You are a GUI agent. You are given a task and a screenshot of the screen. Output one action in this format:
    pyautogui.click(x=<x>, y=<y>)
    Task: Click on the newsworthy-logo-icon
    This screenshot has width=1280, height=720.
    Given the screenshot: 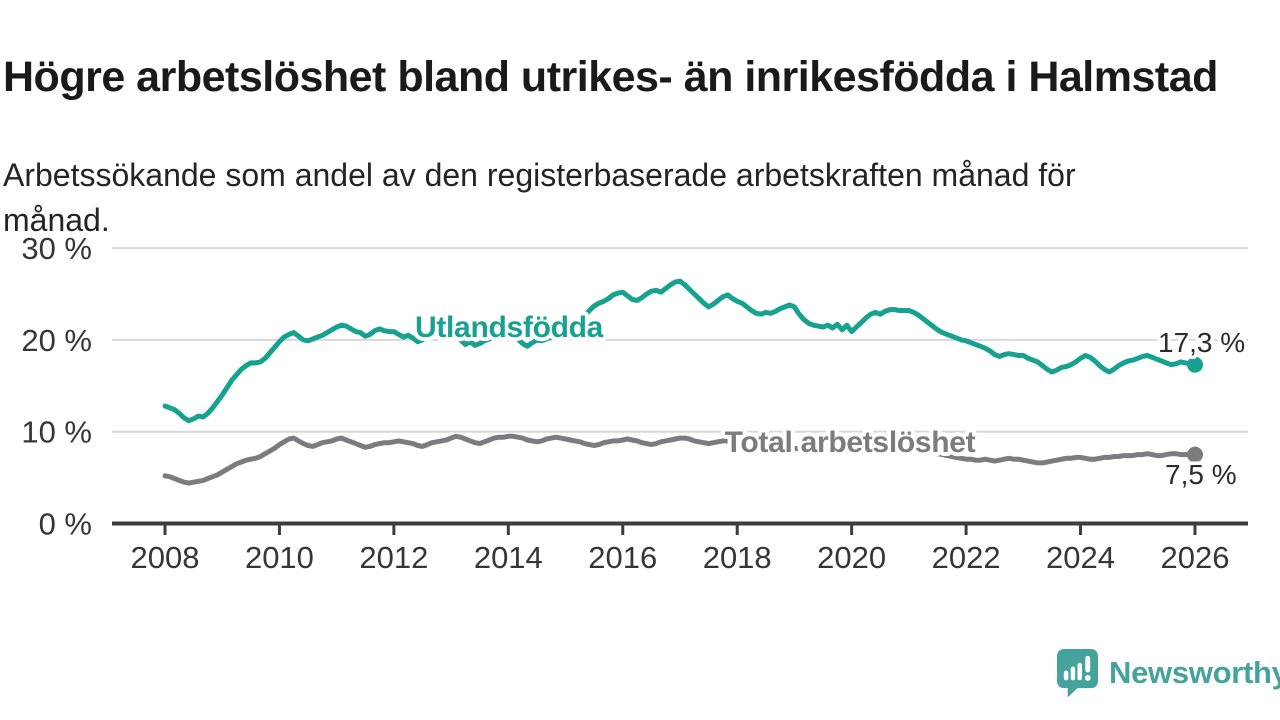 What is the action you would take?
    pyautogui.click(x=1077, y=673)
    